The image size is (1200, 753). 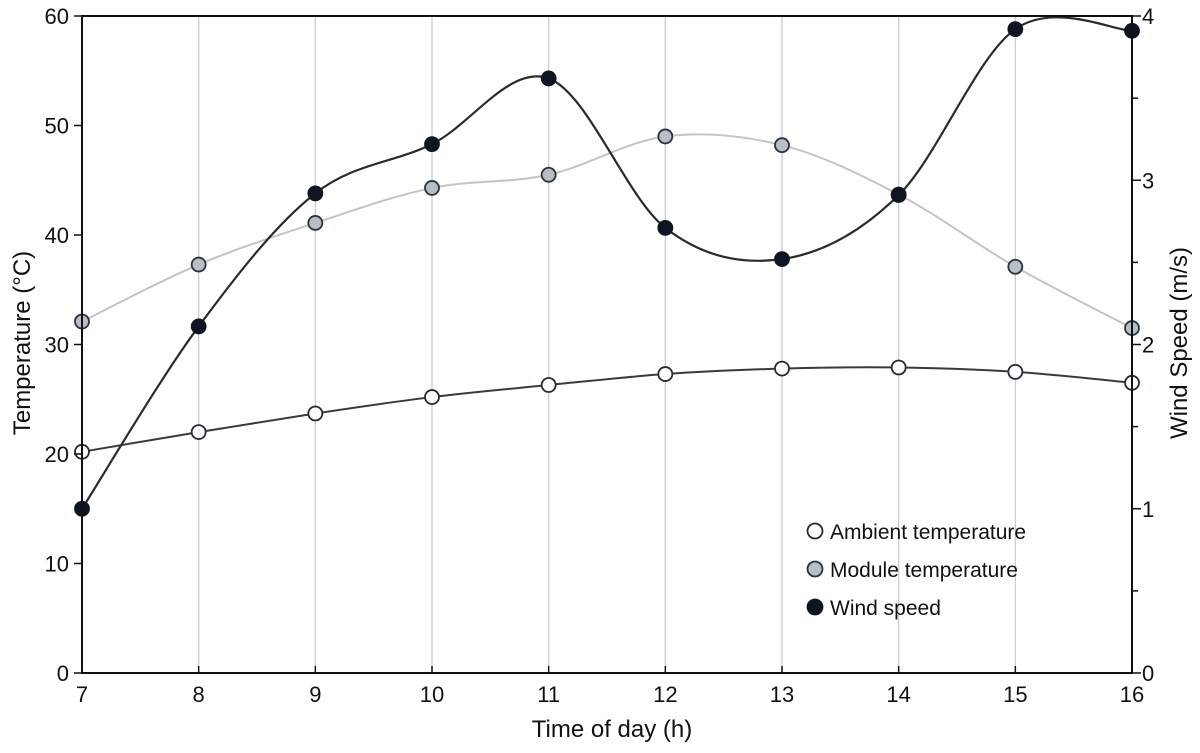 I want to click on y-tick-label: 30, so click(x=57, y=345).